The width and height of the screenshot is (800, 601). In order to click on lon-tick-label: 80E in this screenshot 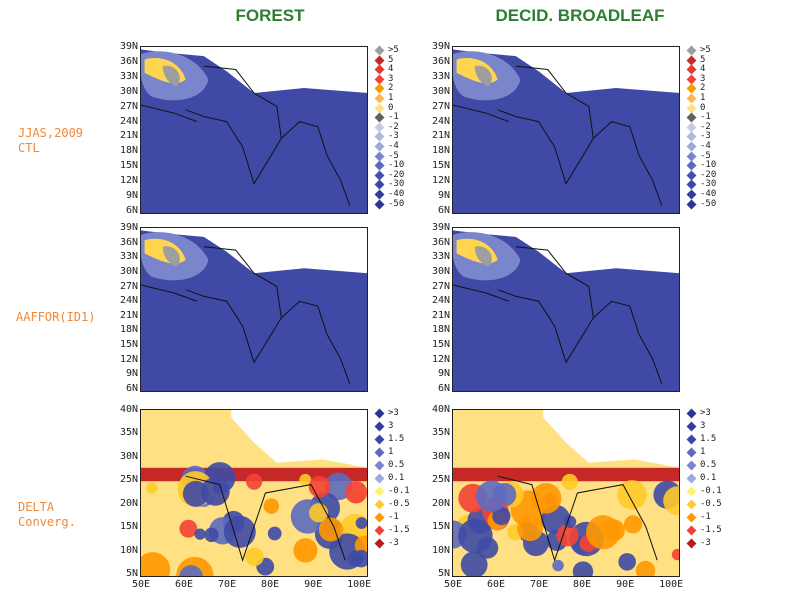, I will do `click(270, 584)`.